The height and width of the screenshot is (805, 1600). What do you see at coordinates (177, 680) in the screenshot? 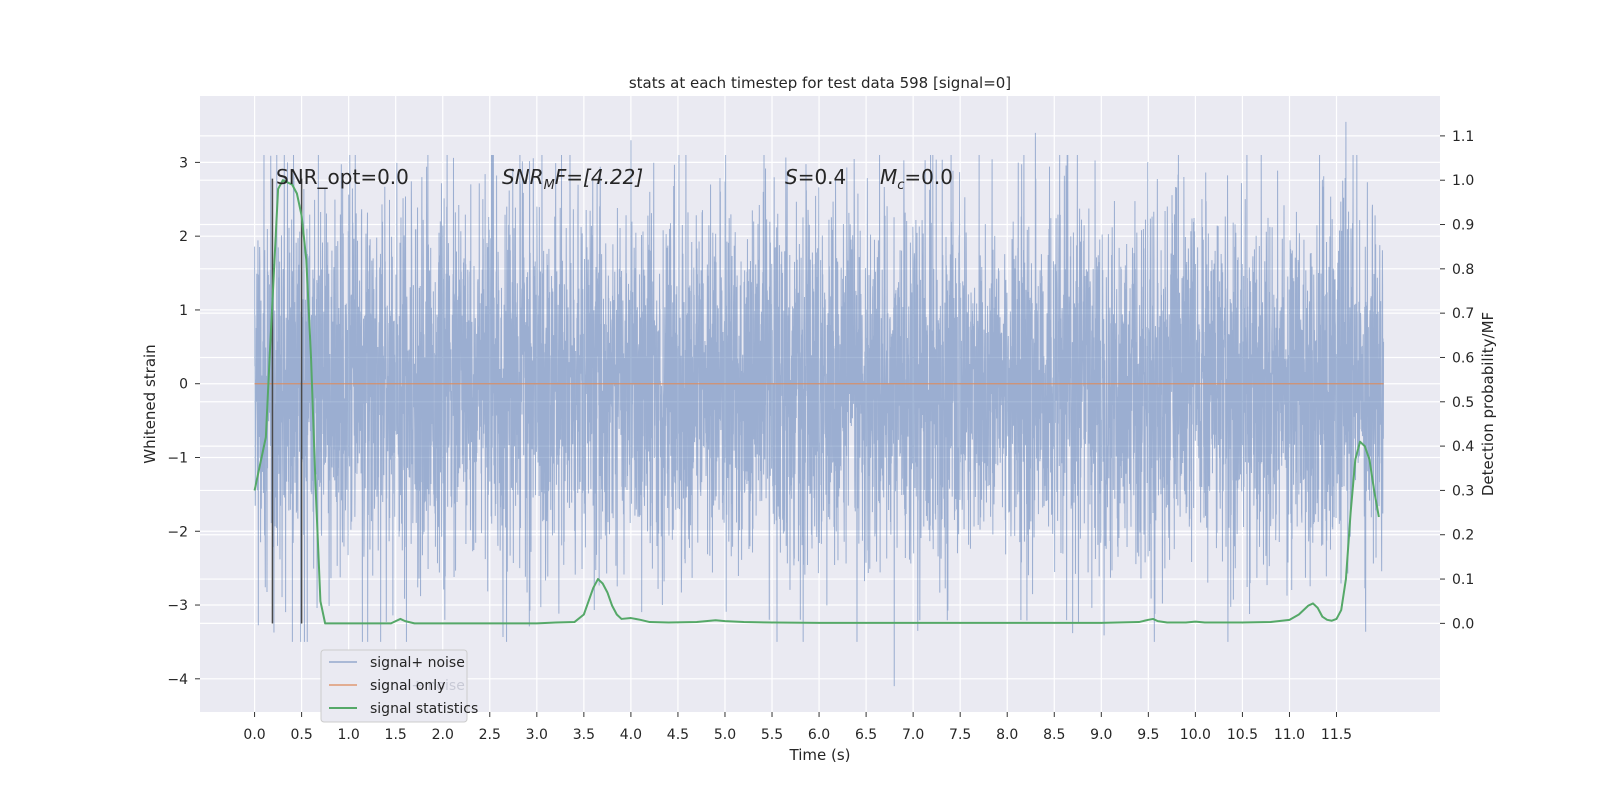
I see `y-tick-label: −4` at bounding box center [177, 680].